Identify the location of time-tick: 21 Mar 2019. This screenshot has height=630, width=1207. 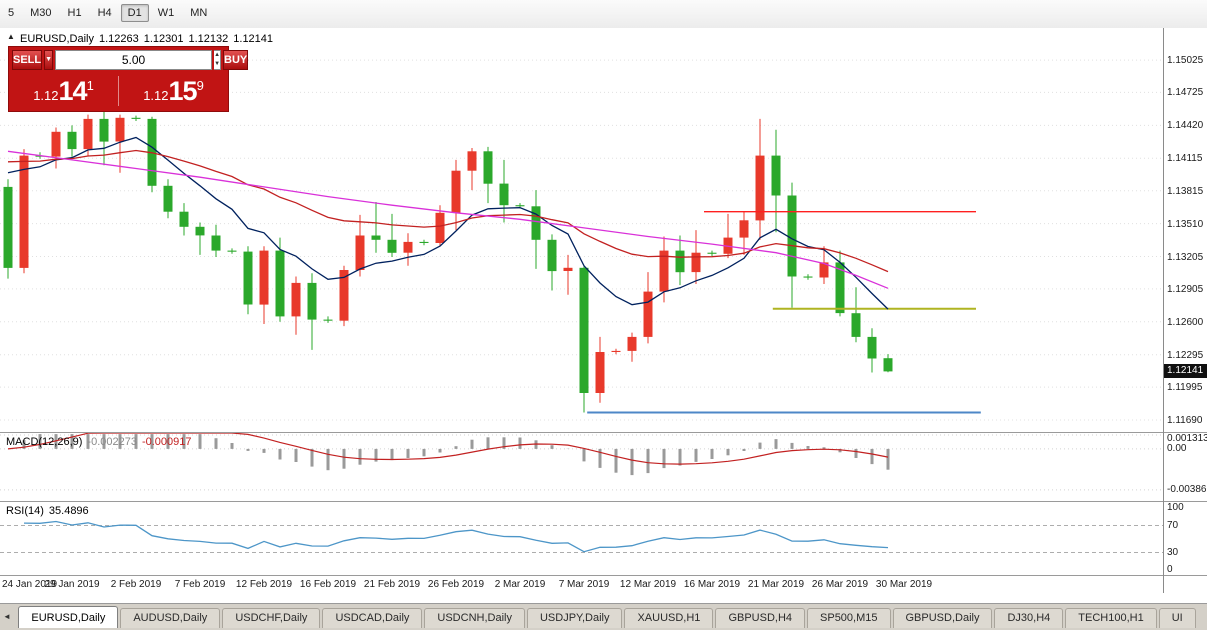
(776, 584).